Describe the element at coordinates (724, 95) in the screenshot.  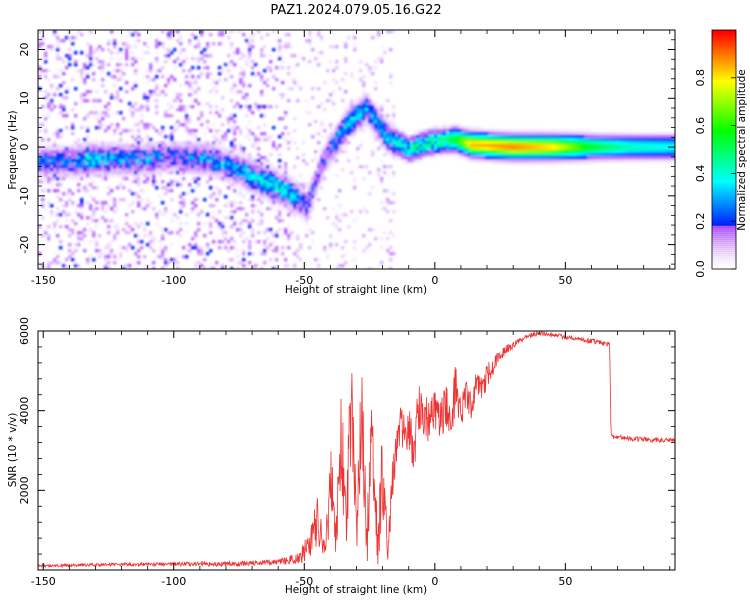
I see `colorbar-swatch` at that location.